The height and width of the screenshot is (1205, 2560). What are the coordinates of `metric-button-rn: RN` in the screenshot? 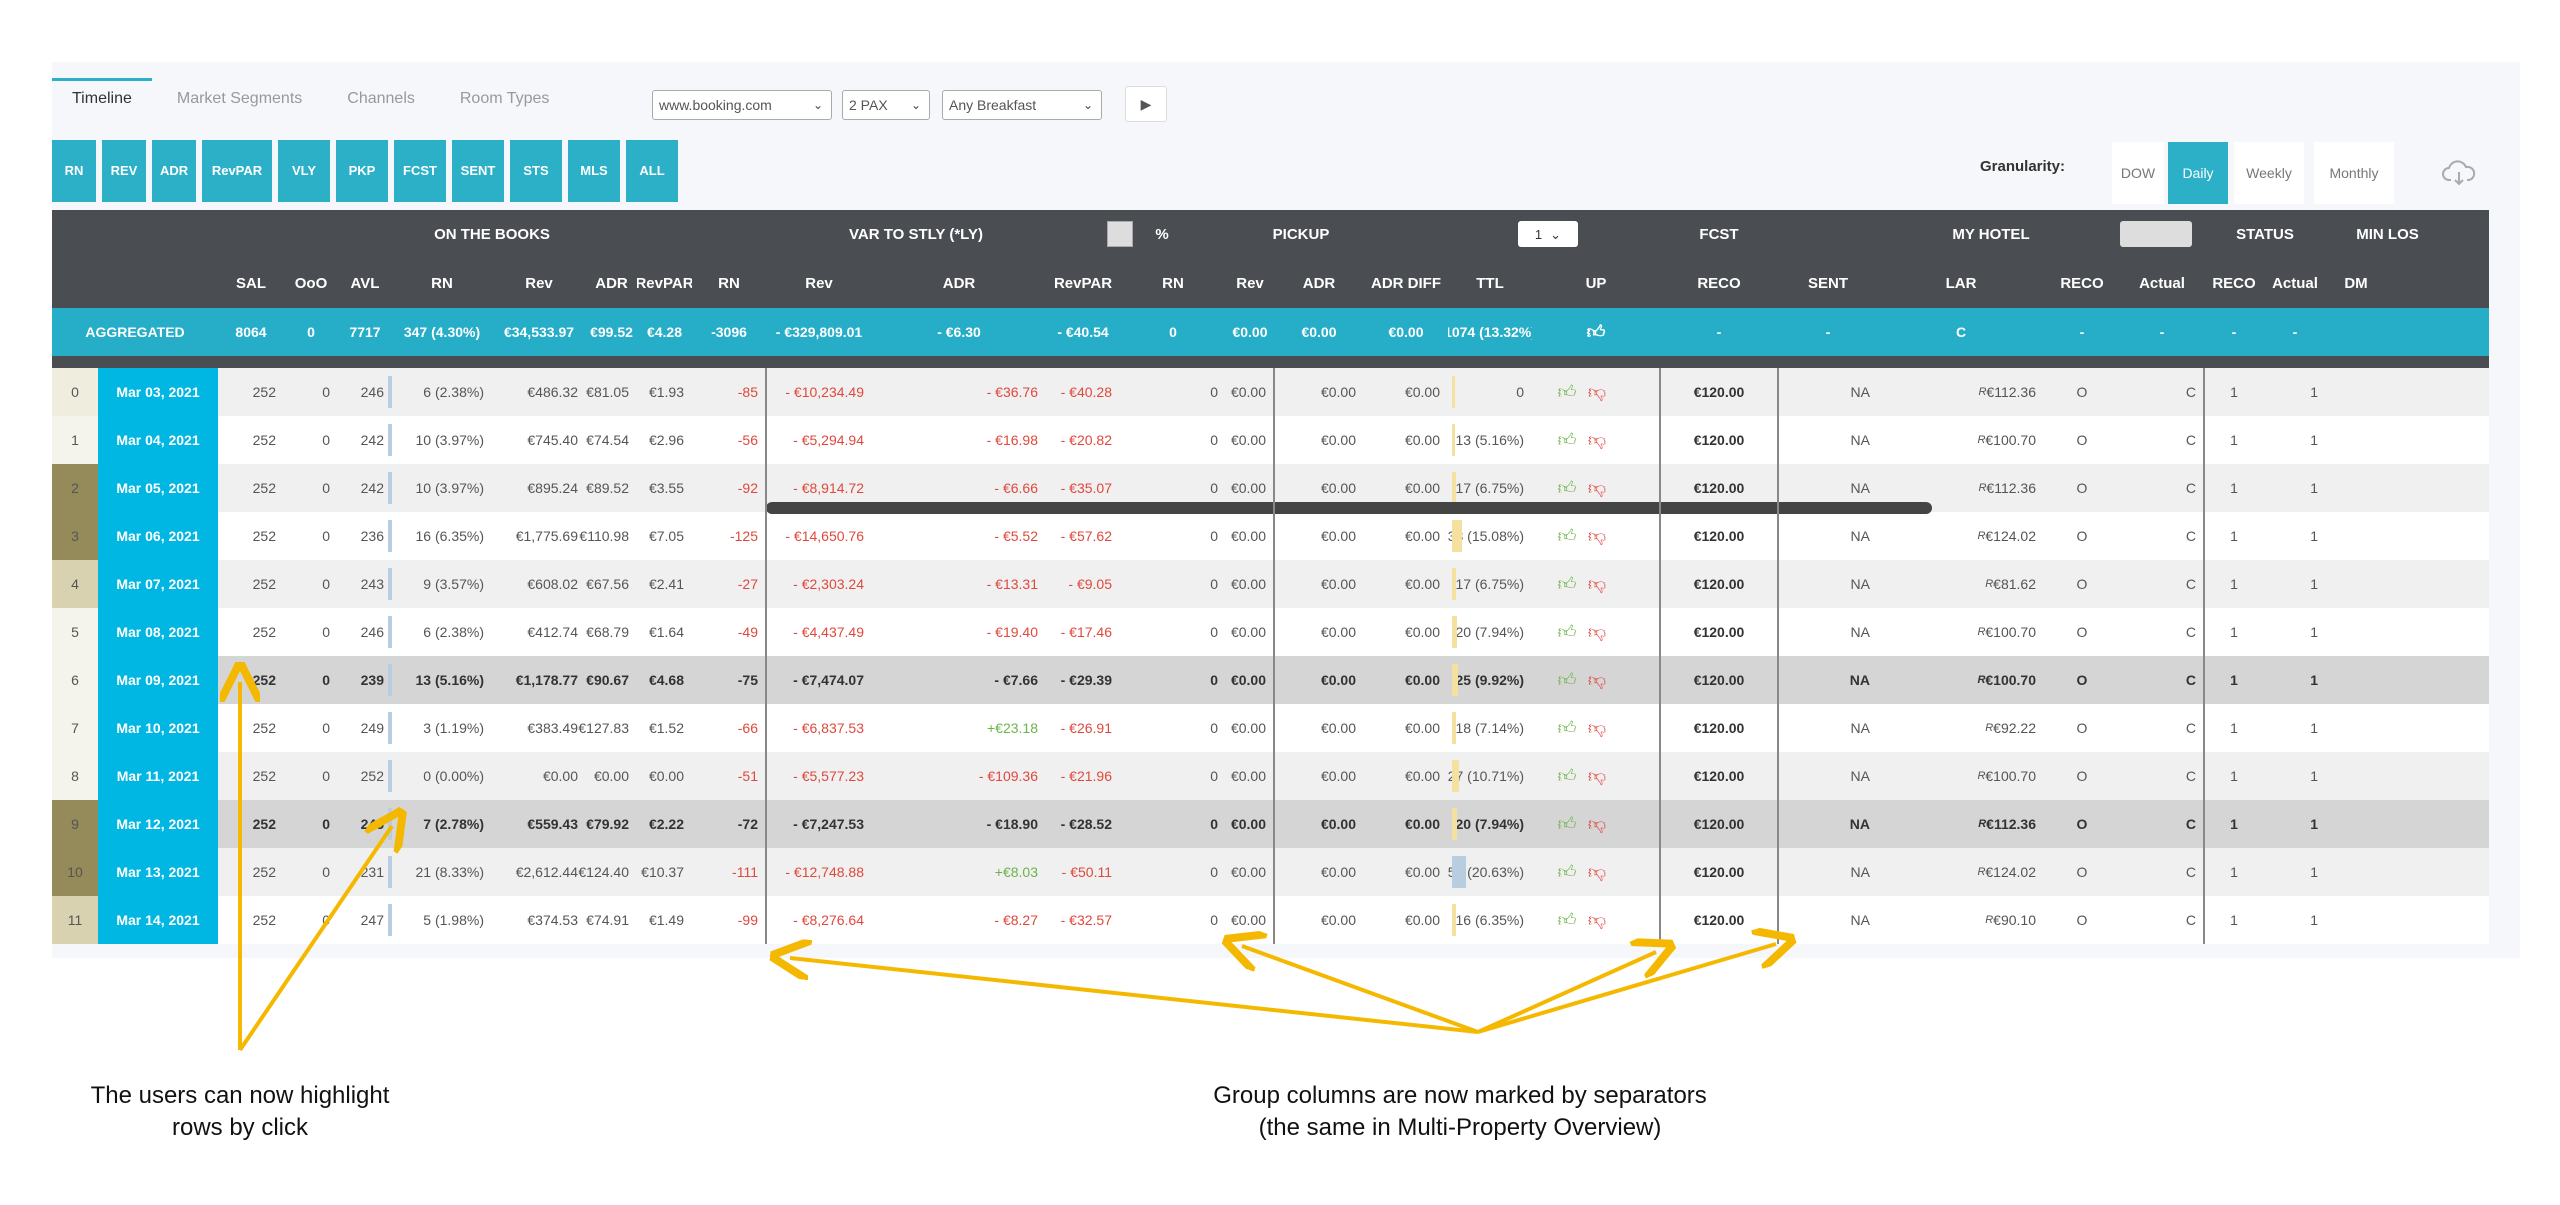 It's located at (74, 171).